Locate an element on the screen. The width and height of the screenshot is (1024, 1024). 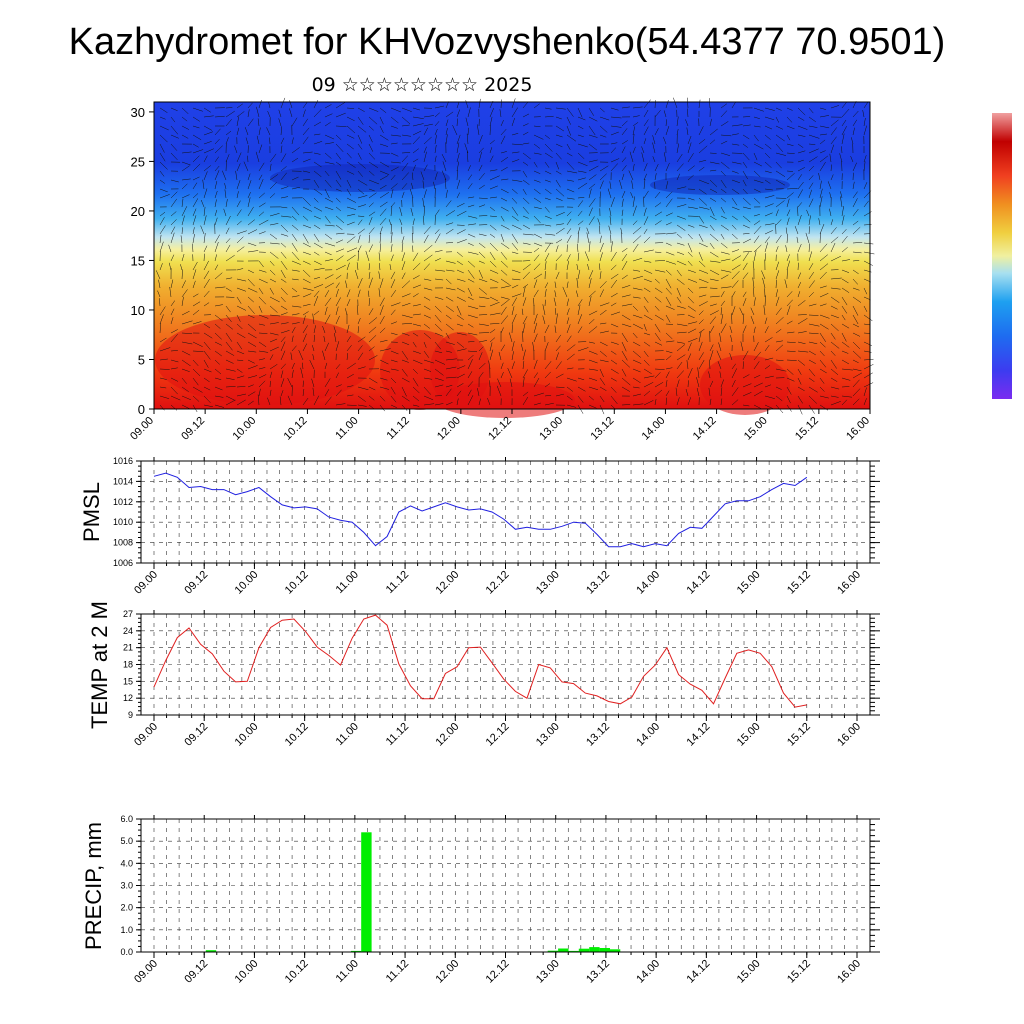
vs-ytick-label: 10 is located at coordinates (138, 310).